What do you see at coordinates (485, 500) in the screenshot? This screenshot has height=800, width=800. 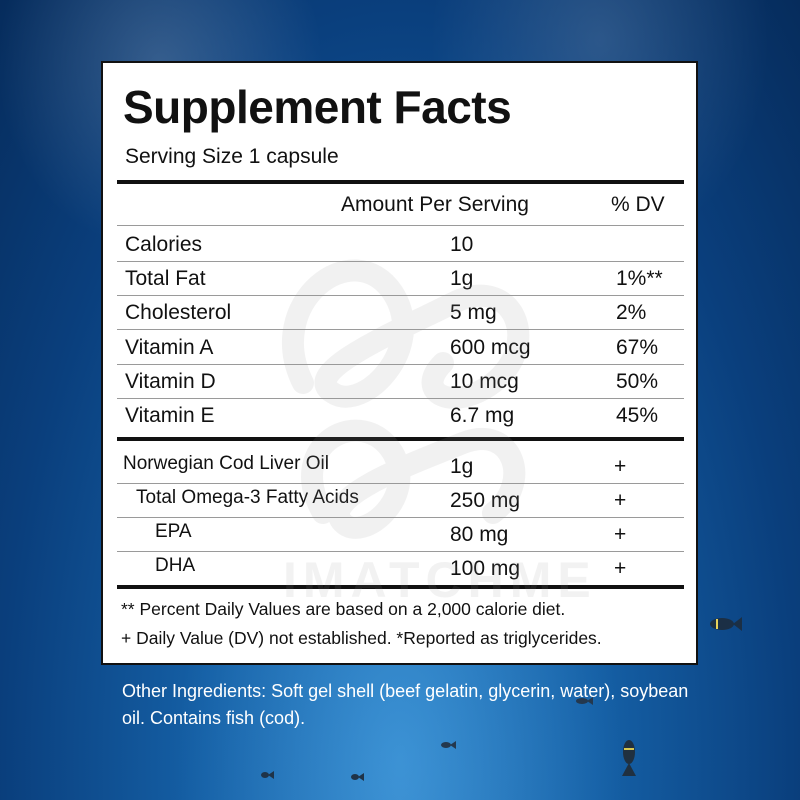 I see `ingredient-amount: 250 mg` at bounding box center [485, 500].